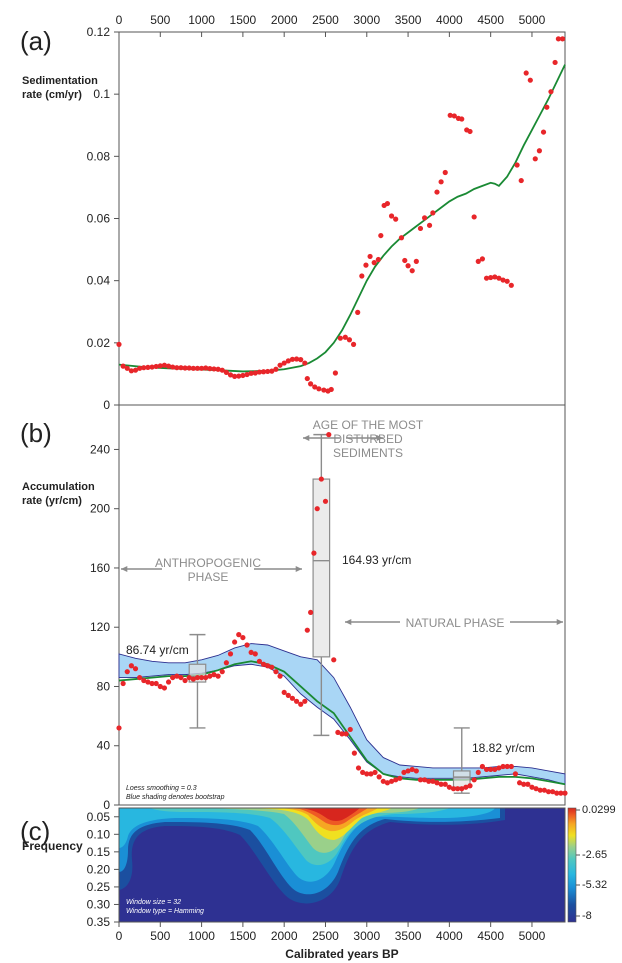 This screenshot has height=963, width=622. Describe the element at coordinates (503, 748) in the screenshot. I see `box3-median-label: 18.82 yr/cm` at that location.